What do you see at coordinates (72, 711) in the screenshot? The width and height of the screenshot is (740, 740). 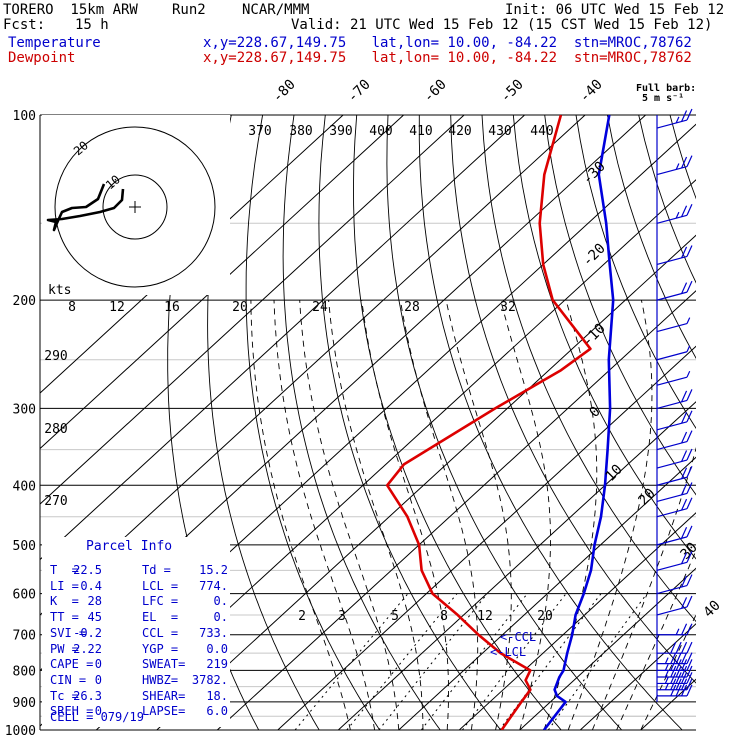 I see `parcel-l1: SREH =` at bounding box center [72, 711].